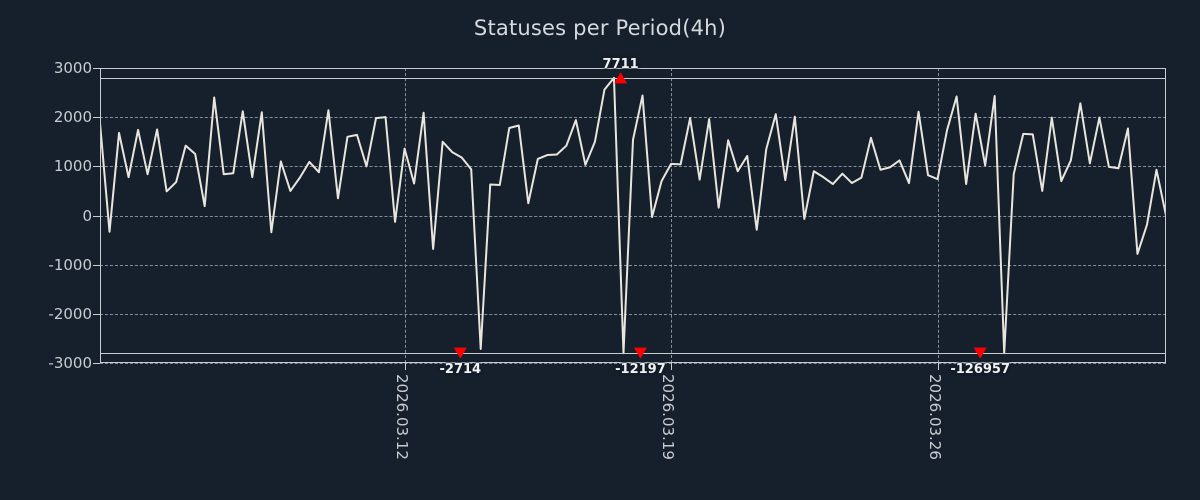 Image resolution: width=1200 pixels, height=500 pixels. Describe the element at coordinates (70, 313) in the screenshot. I see `y-axis-tick-label: -2000` at that location.